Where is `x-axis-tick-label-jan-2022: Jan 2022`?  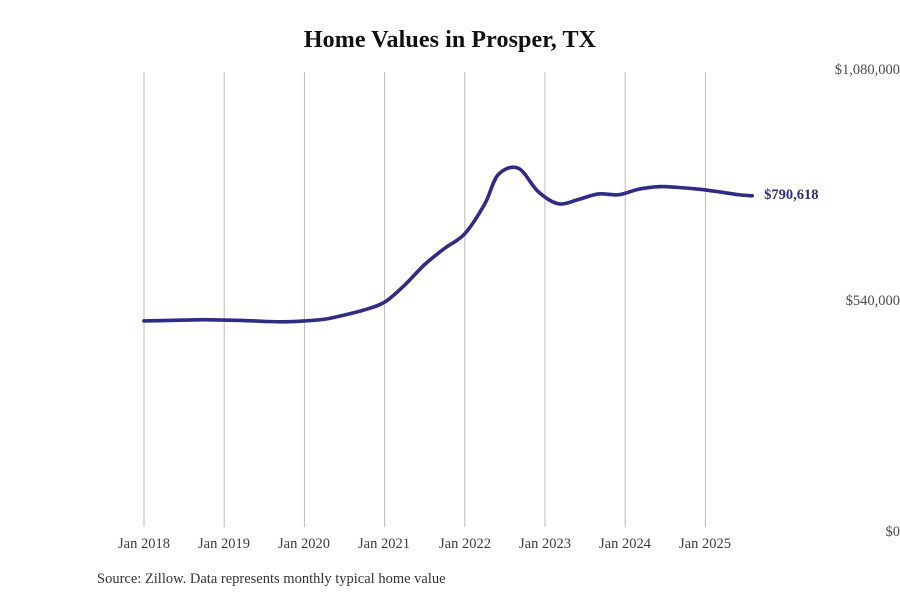 x-axis-tick-label-jan-2022: Jan 2022 is located at coordinates (465, 544).